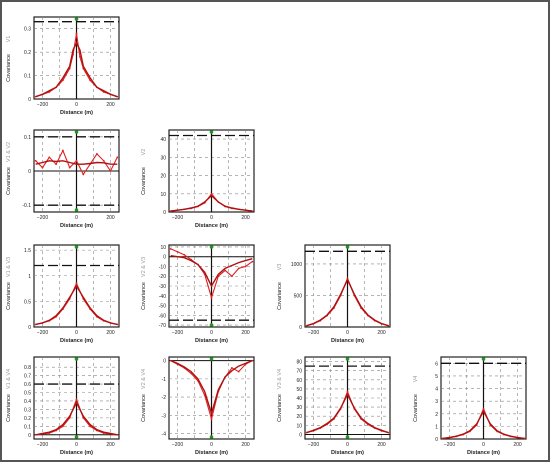 This screenshot has height=465, width=550. I want to click on y-tick-label: 20, so click(299, 417).